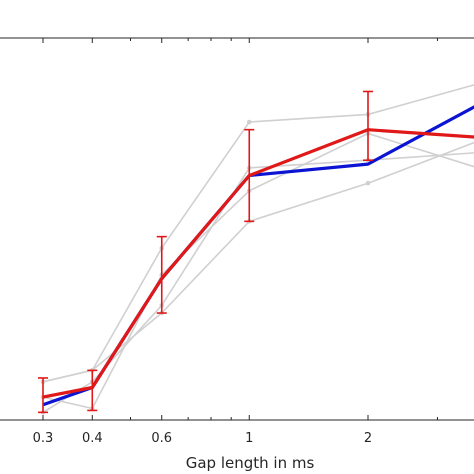 Image resolution: width=474 pixels, height=474 pixels. What do you see at coordinates (368, 438) in the screenshot?
I see `x-tick-label: 2` at bounding box center [368, 438].